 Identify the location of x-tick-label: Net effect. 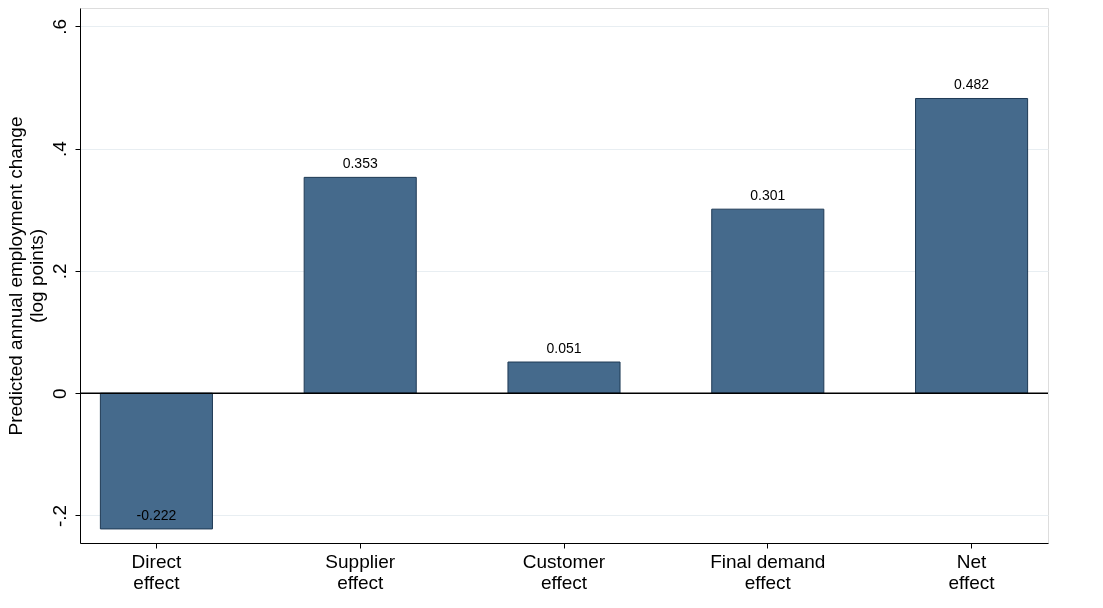
(972, 571).